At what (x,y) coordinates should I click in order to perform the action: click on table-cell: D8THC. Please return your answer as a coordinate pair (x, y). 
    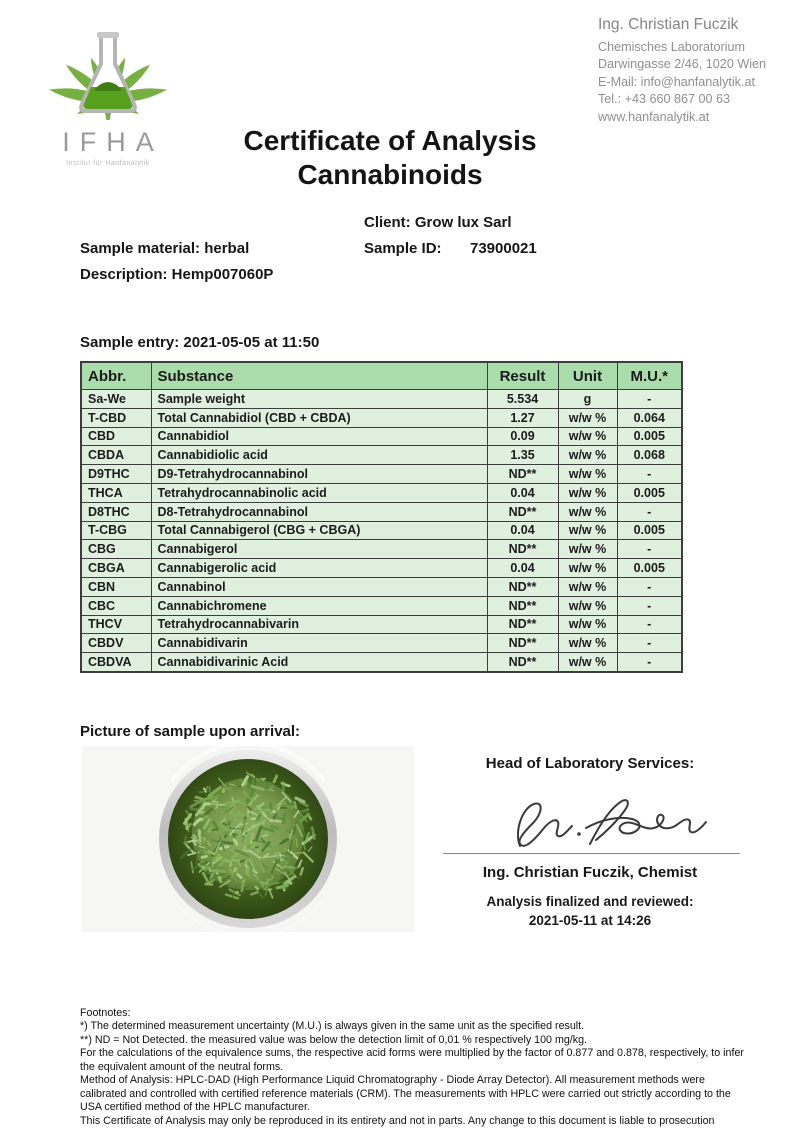
    Looking at the image, I should click on (116, 511).